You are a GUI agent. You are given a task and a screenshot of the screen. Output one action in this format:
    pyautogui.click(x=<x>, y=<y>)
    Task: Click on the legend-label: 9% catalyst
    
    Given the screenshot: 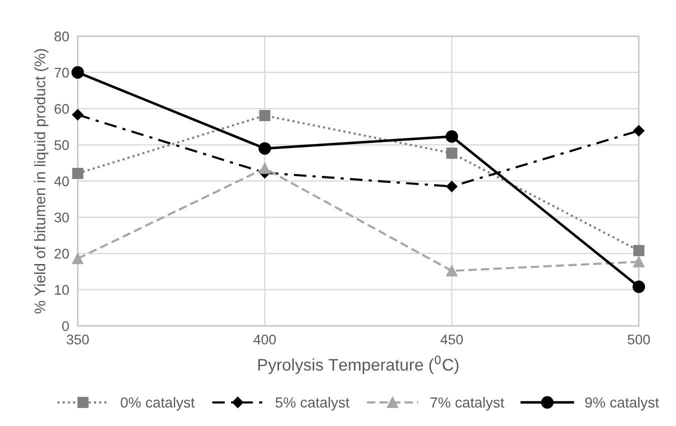 What is the action you would take?
    pyautogui.click(x=622, y=403)
    